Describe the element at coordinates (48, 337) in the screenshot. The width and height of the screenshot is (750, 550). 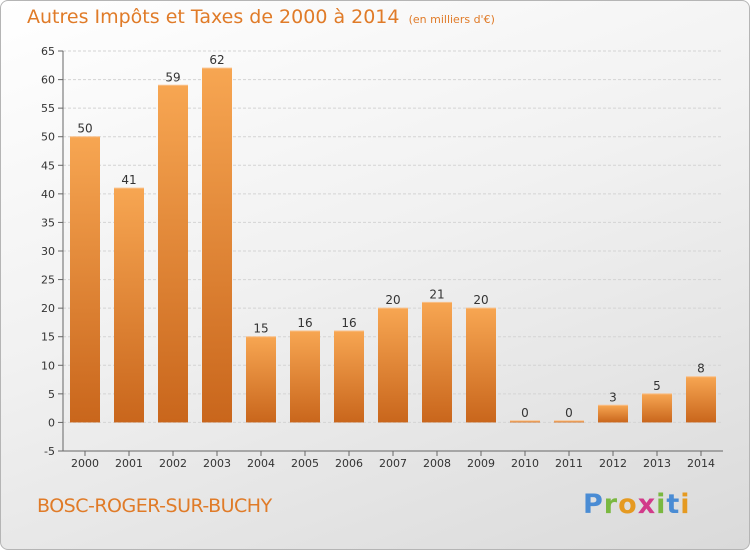
I see `y-tick-label: 15` at that location.